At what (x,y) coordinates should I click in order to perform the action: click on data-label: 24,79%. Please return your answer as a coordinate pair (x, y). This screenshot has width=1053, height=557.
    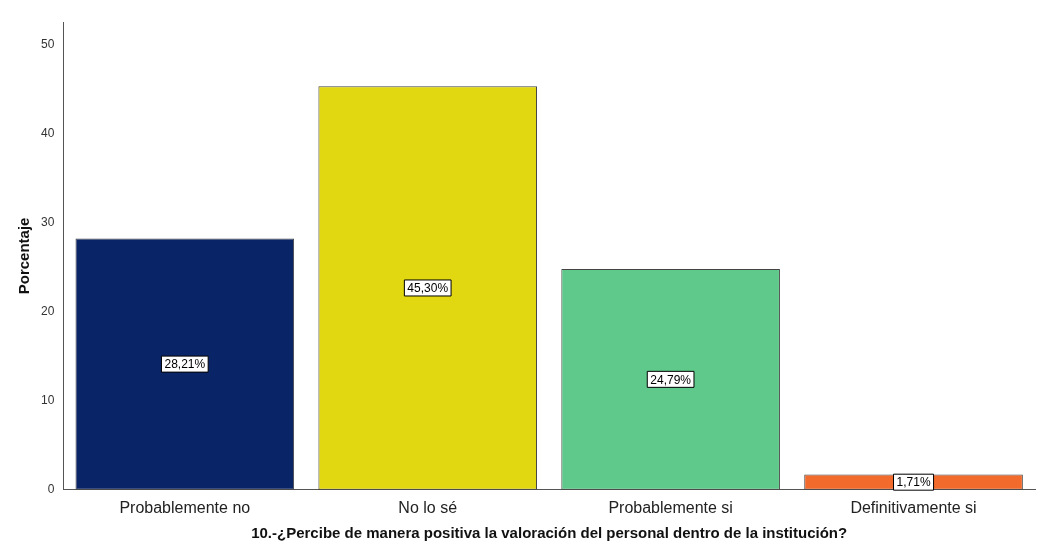
    Looking at the image, I should click on (671, 379).